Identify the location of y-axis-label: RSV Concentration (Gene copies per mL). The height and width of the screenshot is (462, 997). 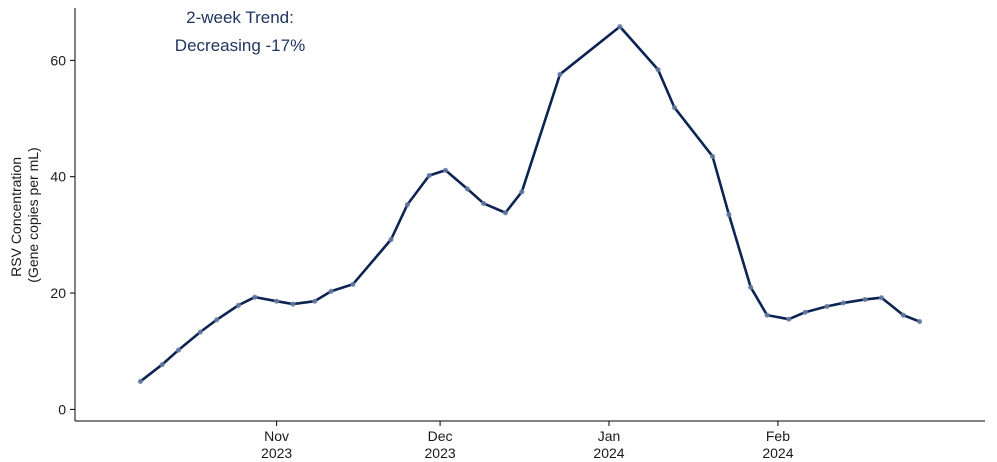
(24, 214).